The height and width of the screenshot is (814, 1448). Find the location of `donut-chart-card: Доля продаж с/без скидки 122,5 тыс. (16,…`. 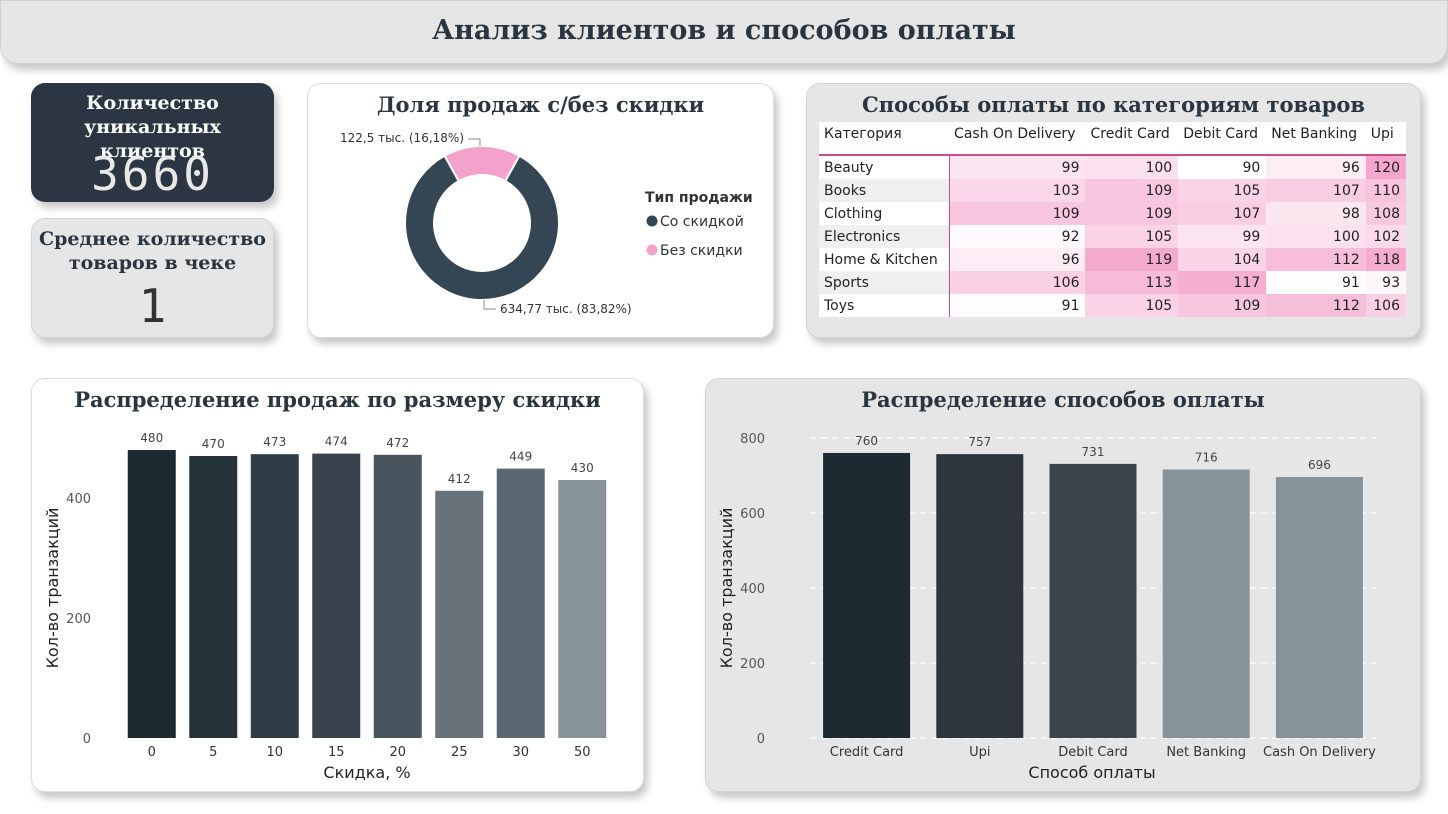

donut-chart-card: Доля продаж с/без скидки 122,5 тыс. (16,… is located at coordinates (540, 210).